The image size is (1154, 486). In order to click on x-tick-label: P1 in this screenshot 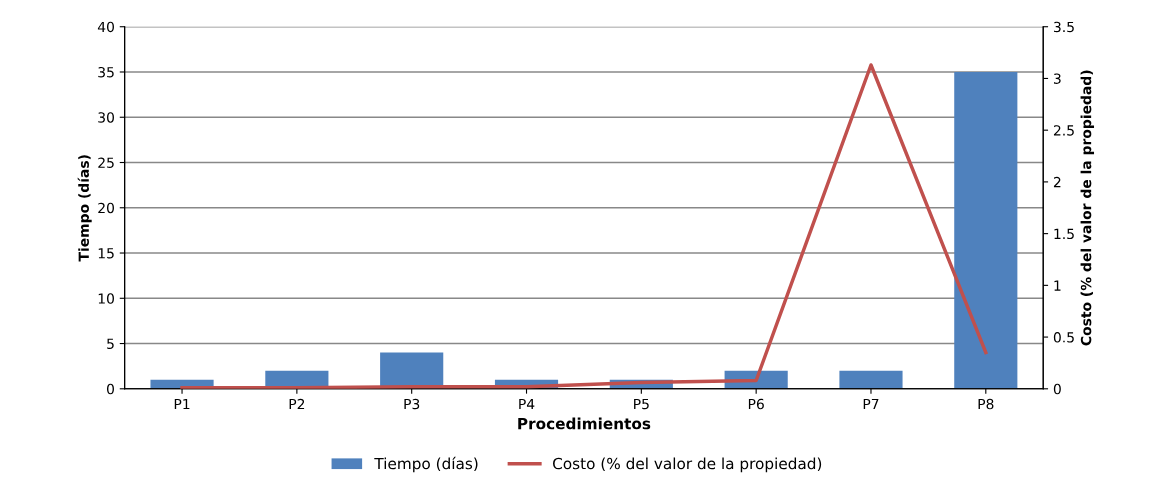, I will do `click(182, 404)`.